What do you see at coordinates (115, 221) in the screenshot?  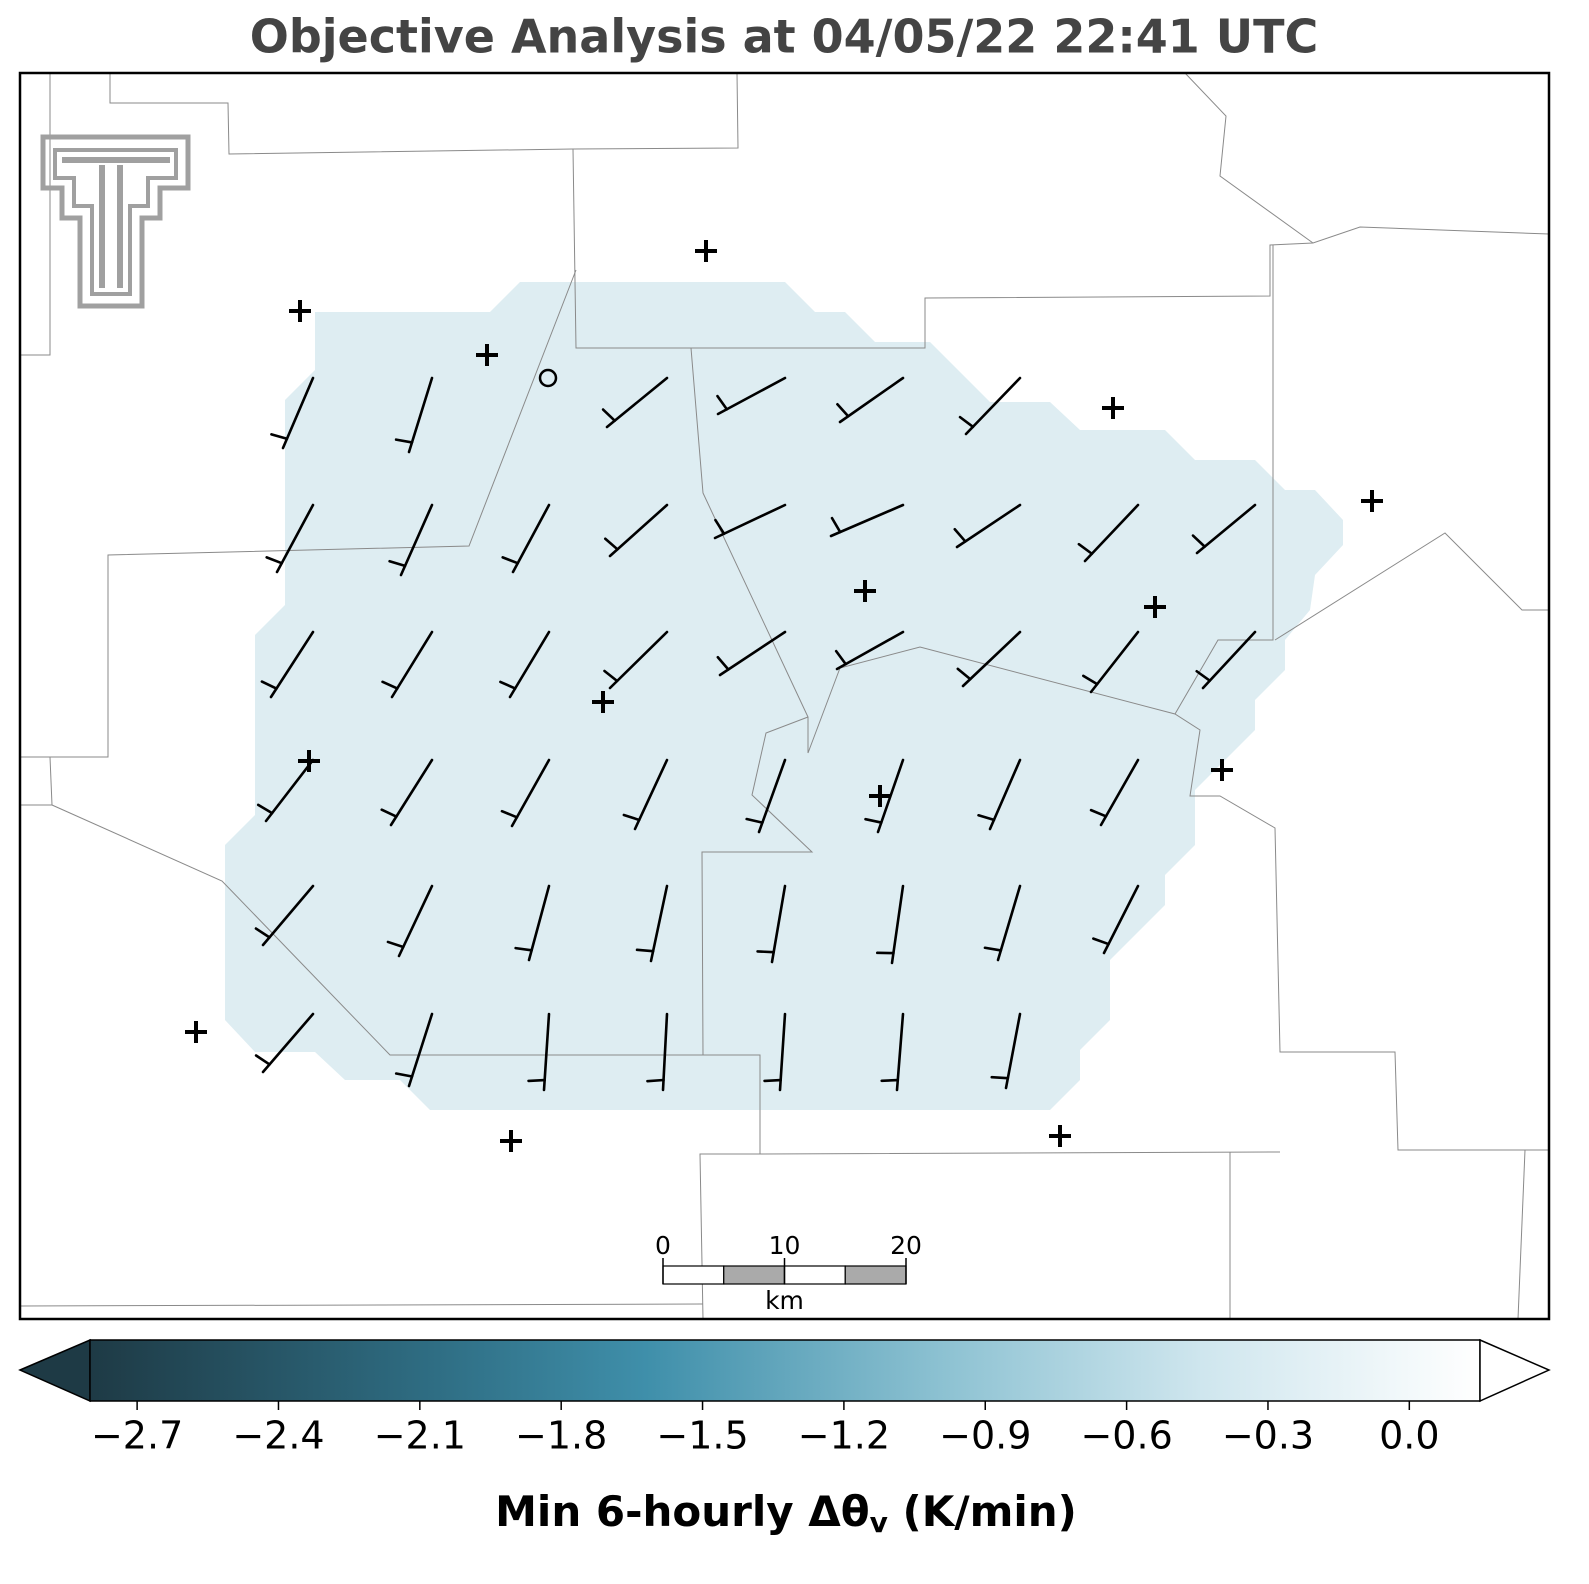 I see `logo` at bounding box center [115, 221].